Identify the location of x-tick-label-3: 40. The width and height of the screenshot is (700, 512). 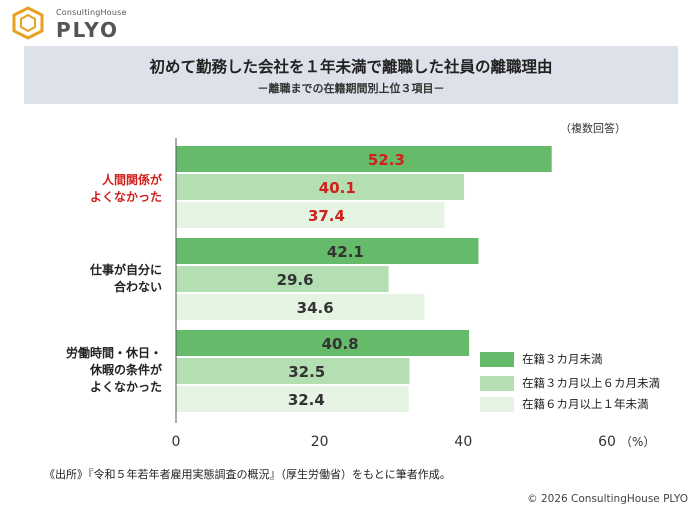
(463, 442).